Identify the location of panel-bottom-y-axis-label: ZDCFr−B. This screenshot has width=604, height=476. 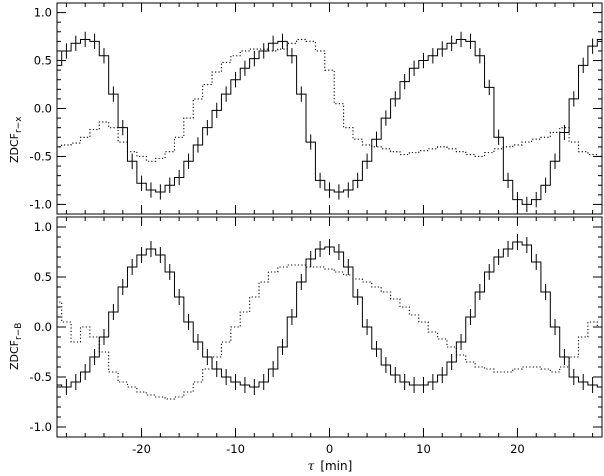
(16, 346).